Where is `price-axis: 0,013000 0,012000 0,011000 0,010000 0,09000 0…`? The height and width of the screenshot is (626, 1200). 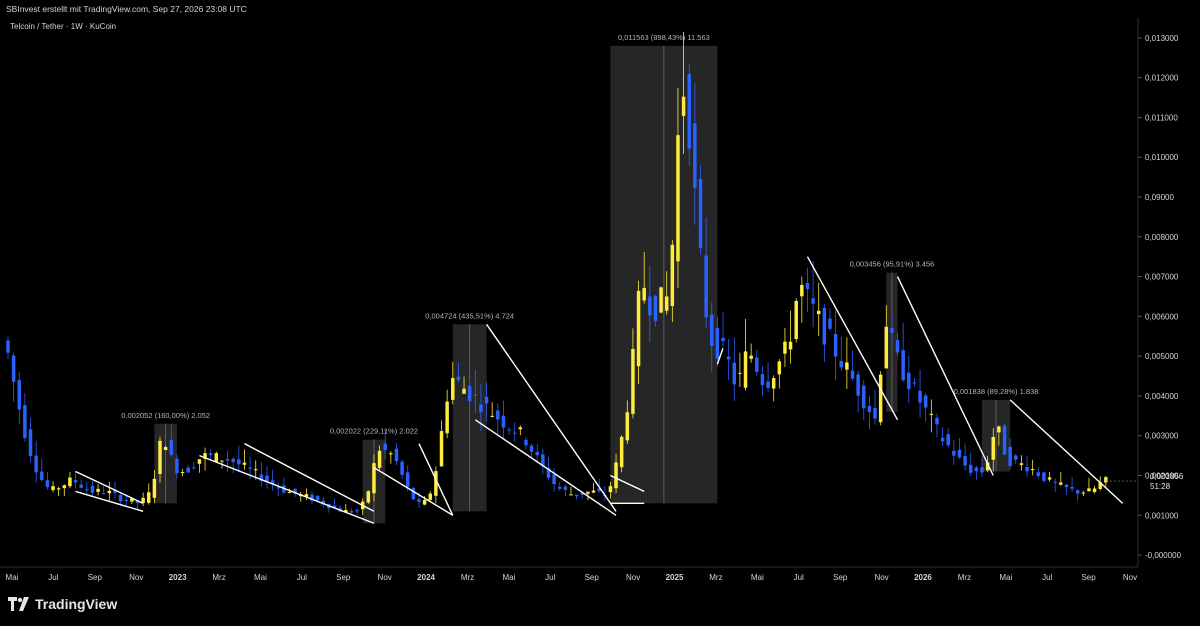
price-axis: 0,013000 0,012000 0,011000 0,010000 0,09000 0… is located at coordinates (1143, 297).